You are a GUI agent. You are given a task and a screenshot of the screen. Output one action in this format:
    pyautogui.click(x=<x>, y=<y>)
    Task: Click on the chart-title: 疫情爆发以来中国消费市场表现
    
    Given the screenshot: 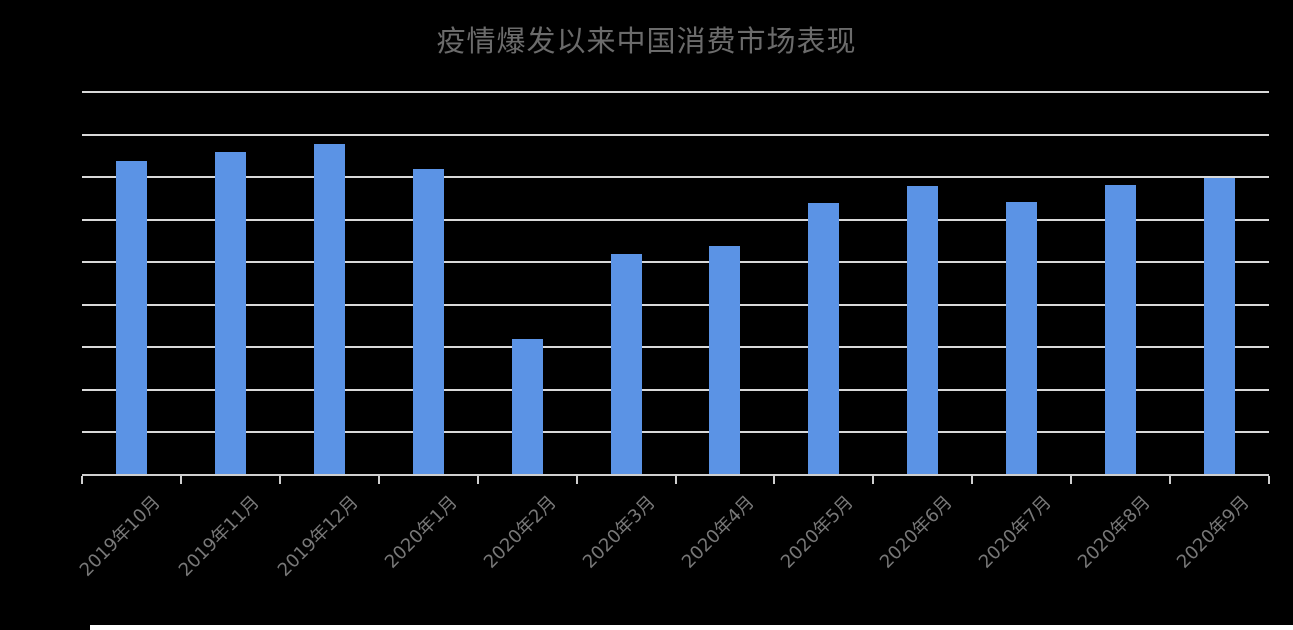 What is the action you would take?
    pyautogui.click(x=646, y=41)
    